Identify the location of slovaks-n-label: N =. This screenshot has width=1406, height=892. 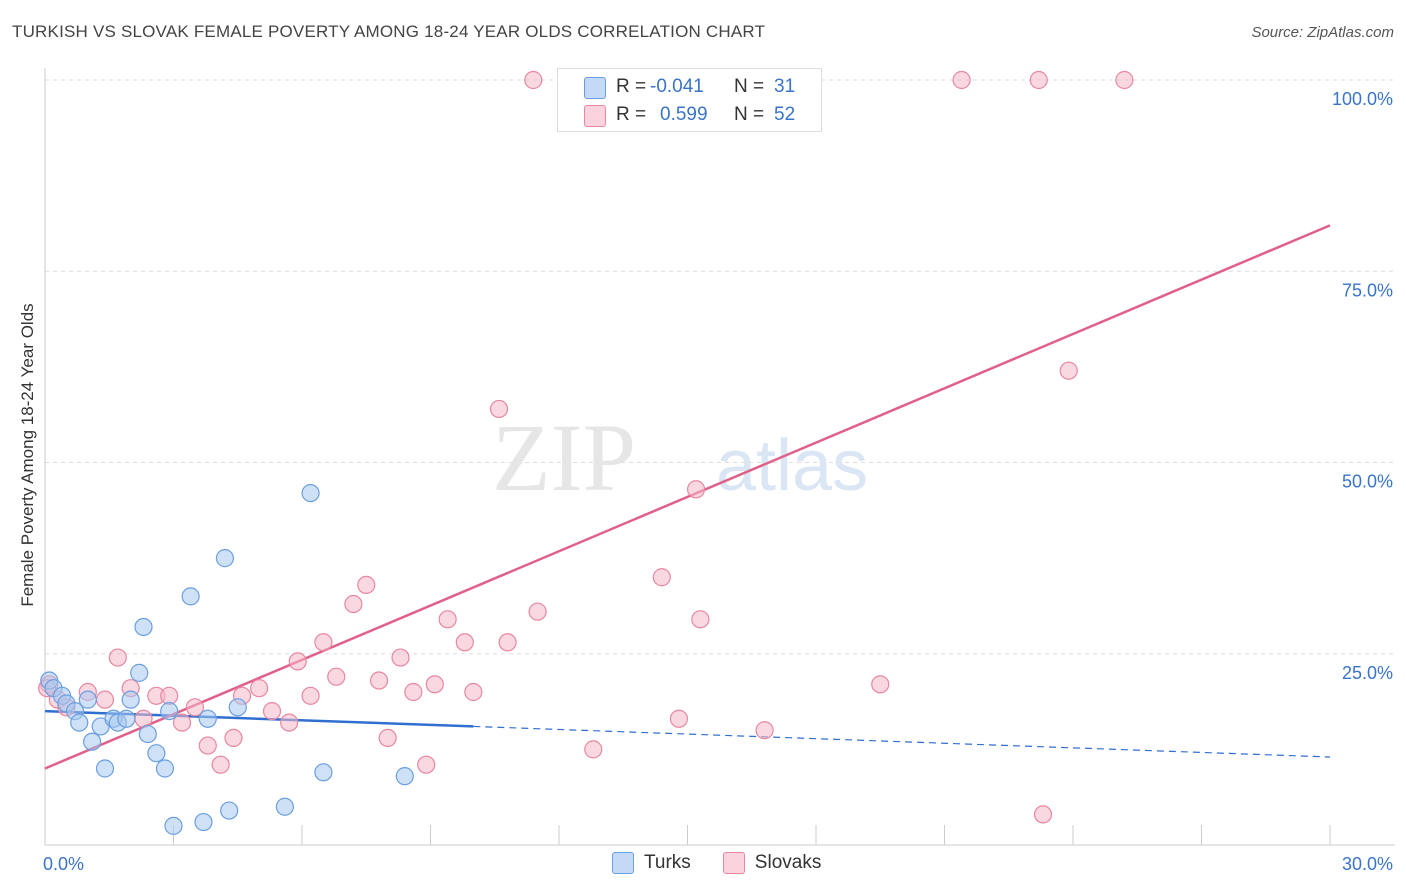
(749, 114).